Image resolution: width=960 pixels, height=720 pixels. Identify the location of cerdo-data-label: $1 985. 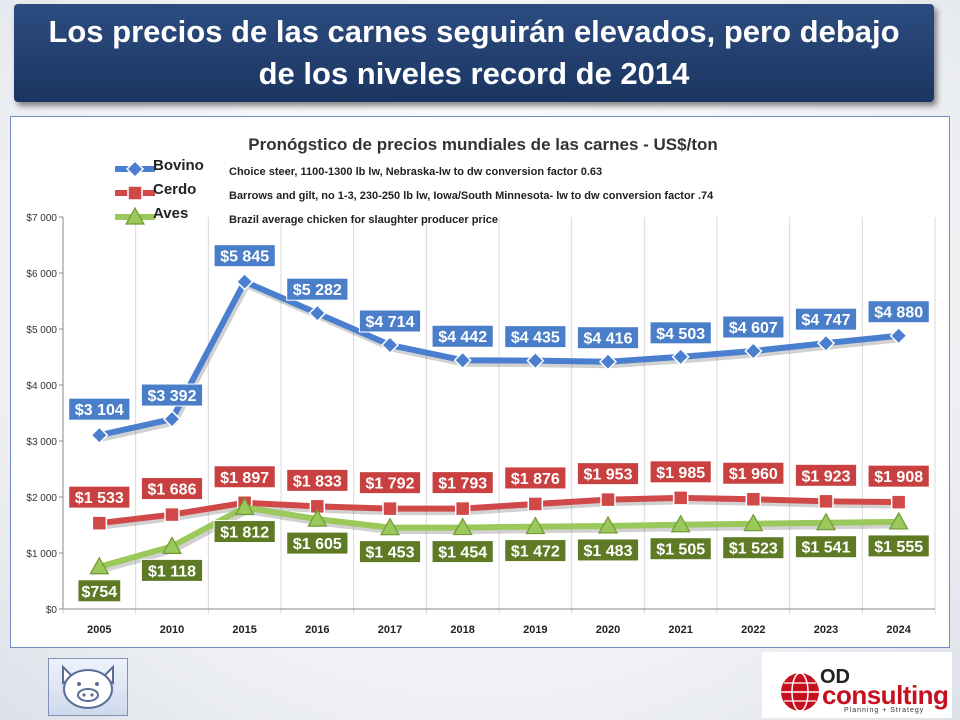
(680, 473).